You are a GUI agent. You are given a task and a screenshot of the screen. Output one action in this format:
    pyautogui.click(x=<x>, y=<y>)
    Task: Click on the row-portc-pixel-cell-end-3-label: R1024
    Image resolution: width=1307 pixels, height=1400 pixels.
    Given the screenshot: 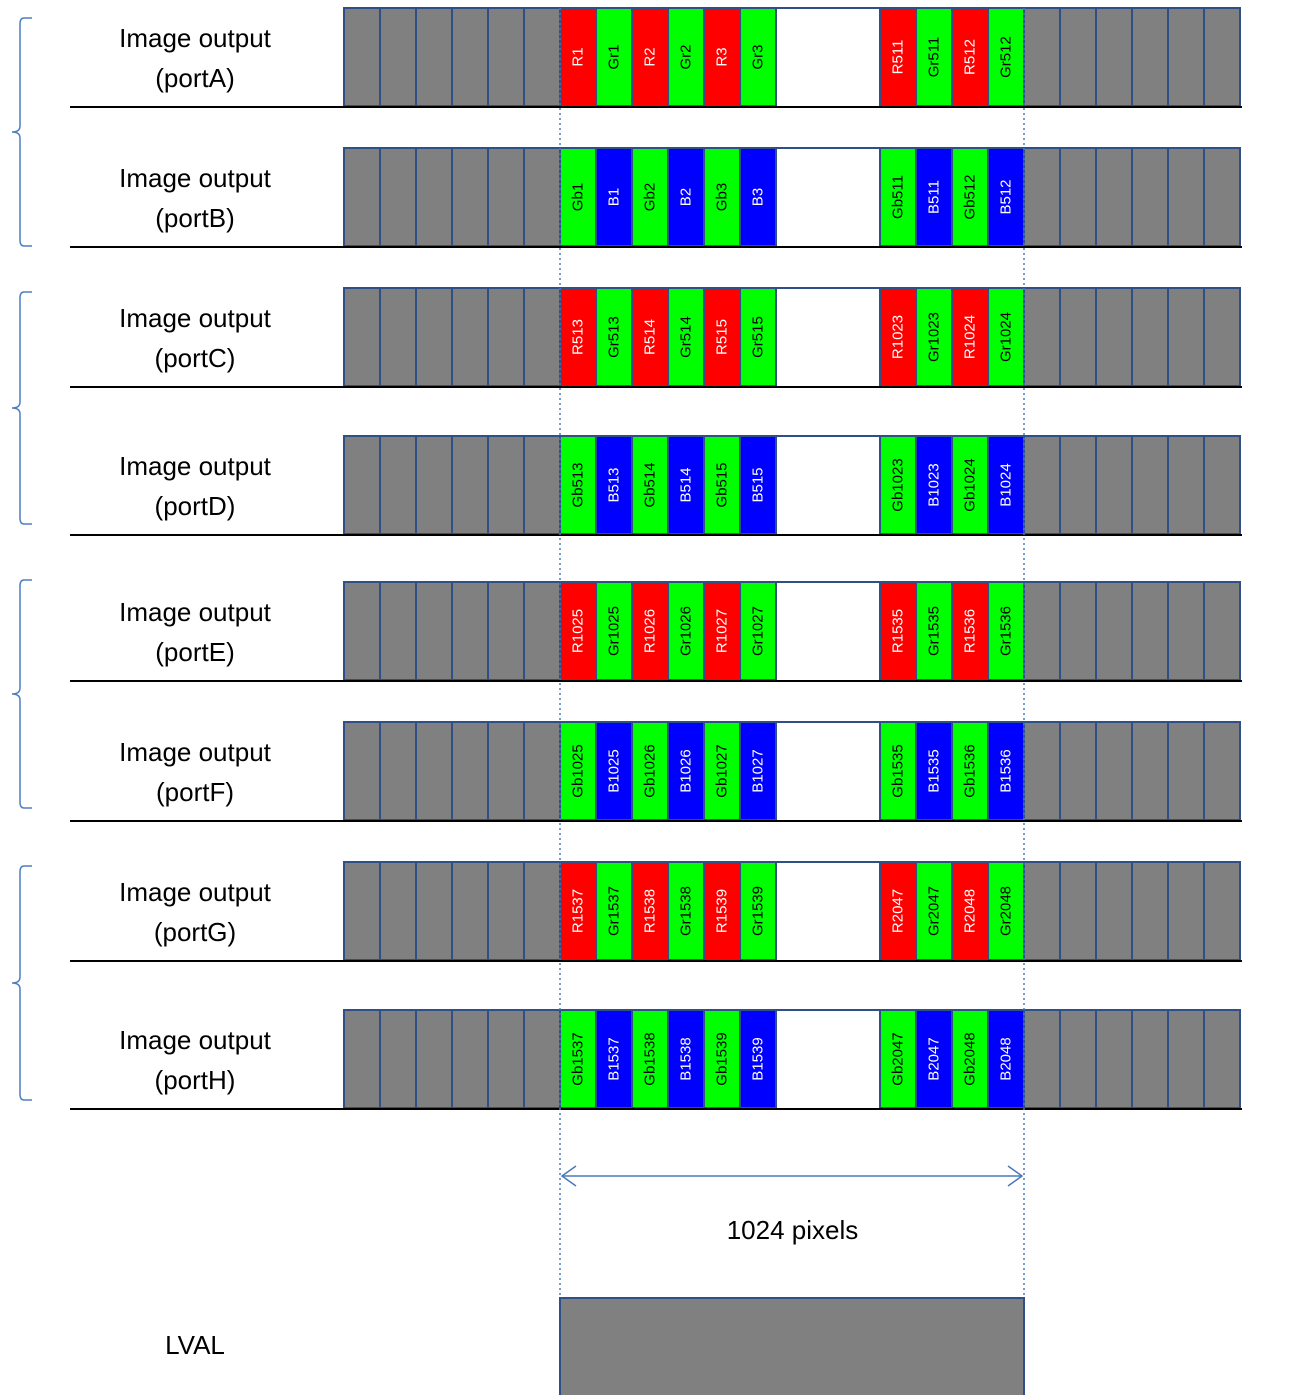 What is the action you would take?
    pyautogui.click(x=970, y=337)
    